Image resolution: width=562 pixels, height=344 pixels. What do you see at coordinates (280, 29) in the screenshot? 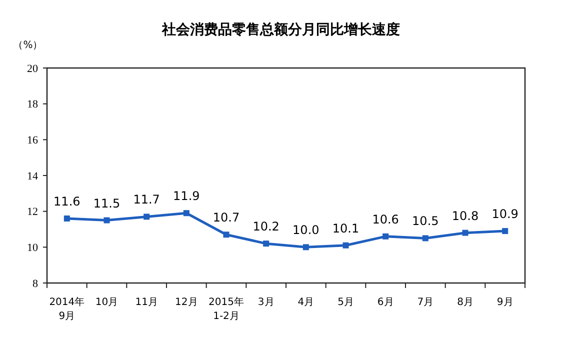
I see `chart-title: 社会消费品零售总额分月同比增长速度` at bounding box center [280, 29].